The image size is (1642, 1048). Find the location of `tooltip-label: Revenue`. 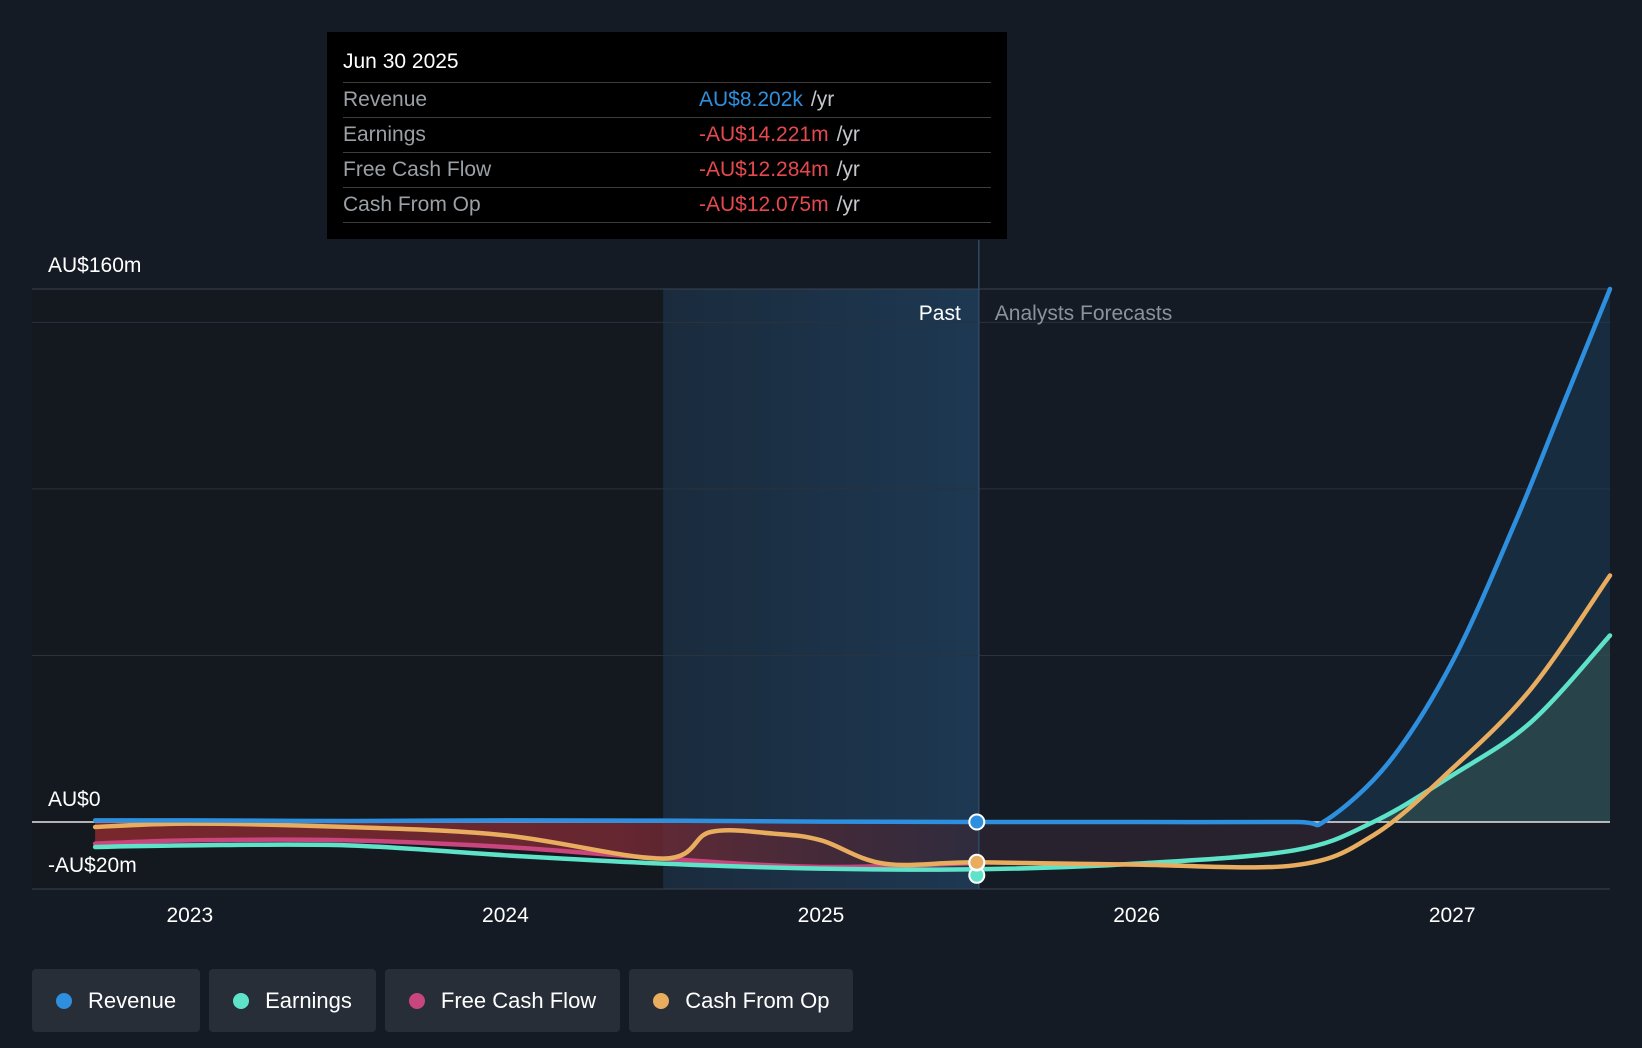

tooltip-label: Revenue is located at coordinates (385, 99).